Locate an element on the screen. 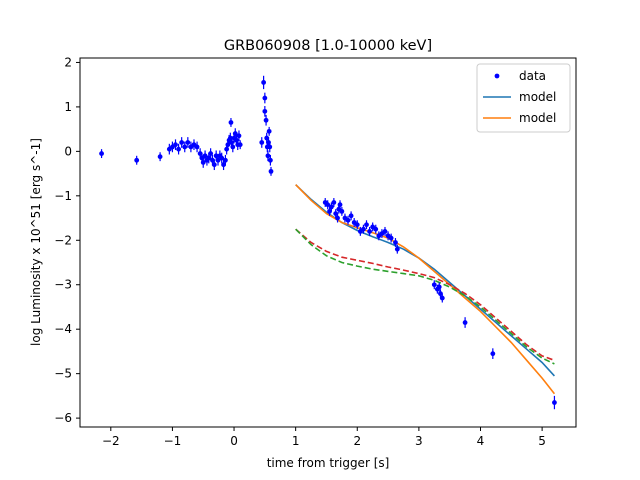  legend-box is located at coordinates (523, 98).